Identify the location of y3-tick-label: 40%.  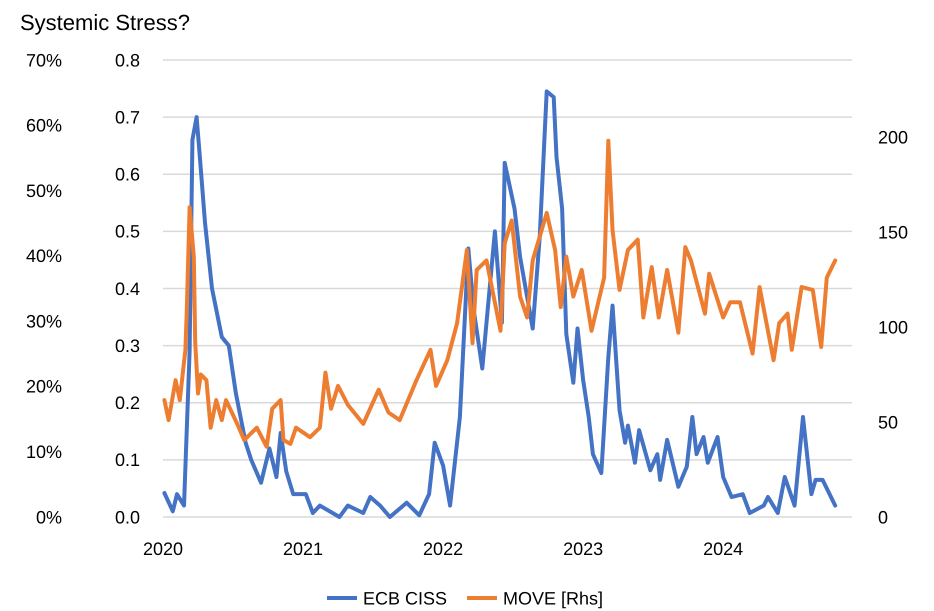
(44, 256).